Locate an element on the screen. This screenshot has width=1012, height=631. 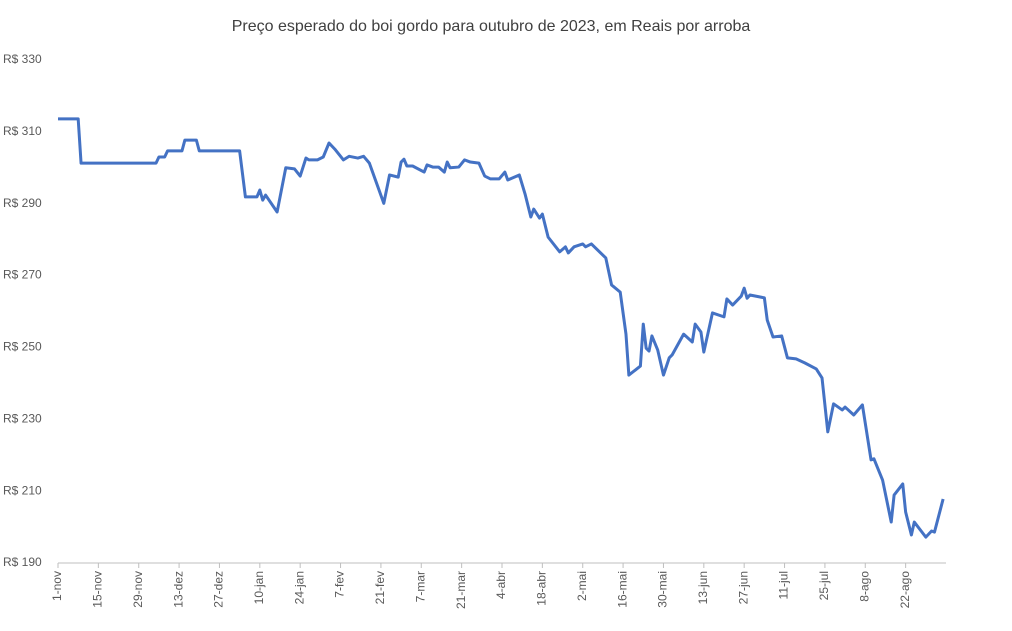
x-tick-label: 18-abr is located at coordinates (542, 588).